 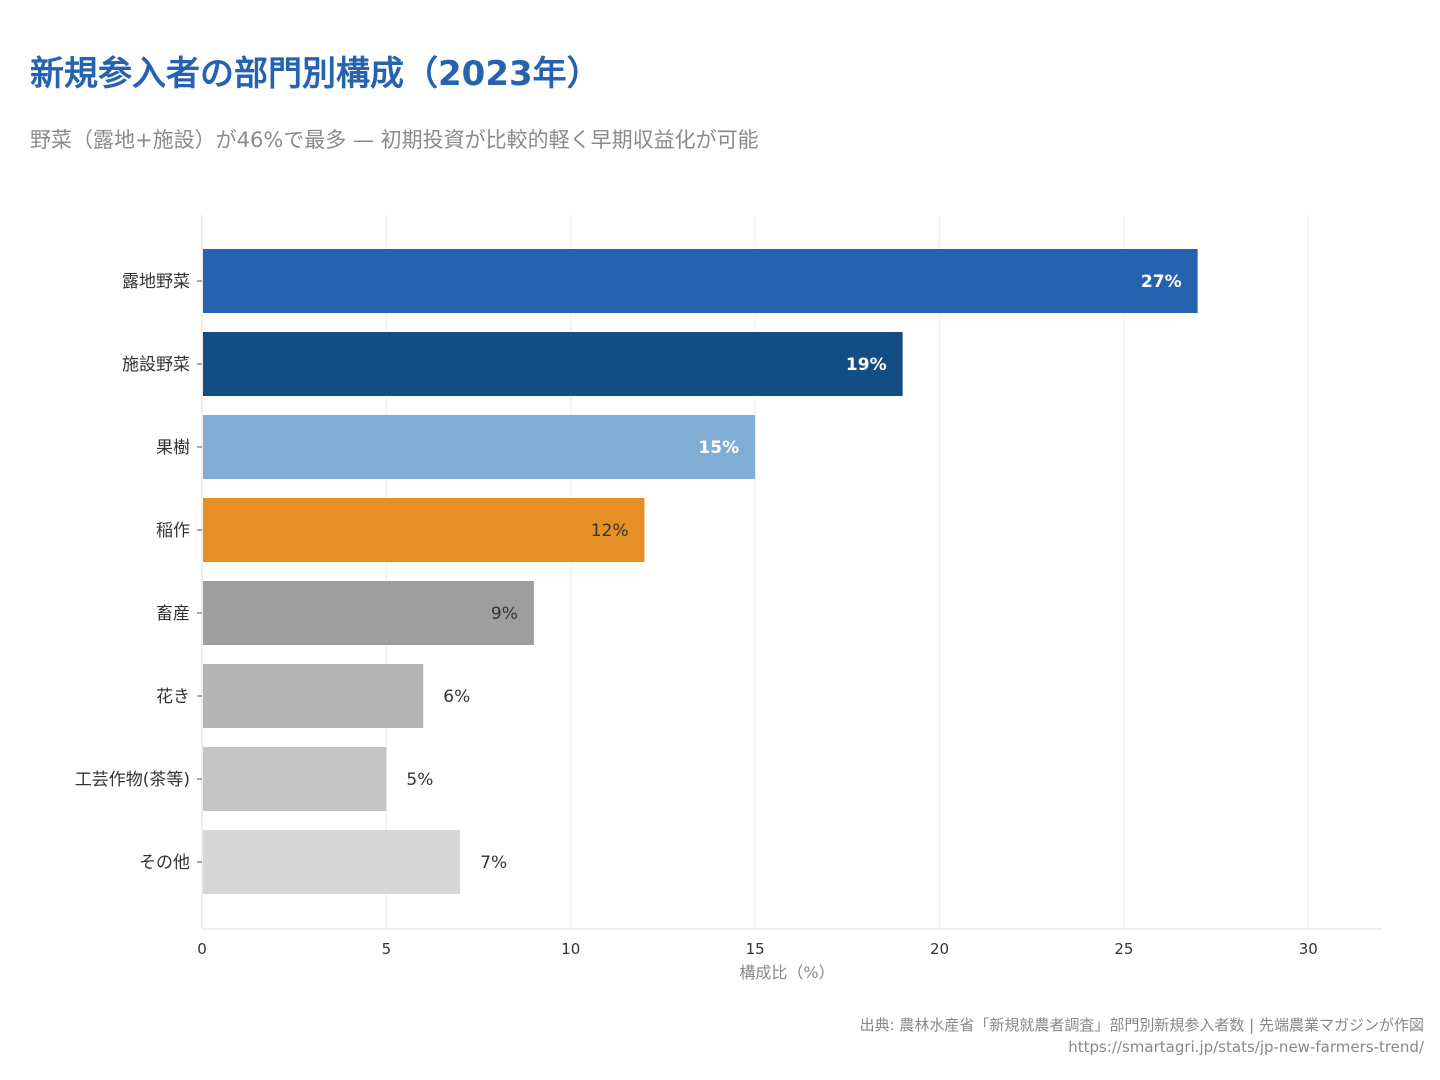 What do you see at coordinates (202, 949) in the screenshot?
I see `x-tick-label: 0` at bounding box center [202, 949].